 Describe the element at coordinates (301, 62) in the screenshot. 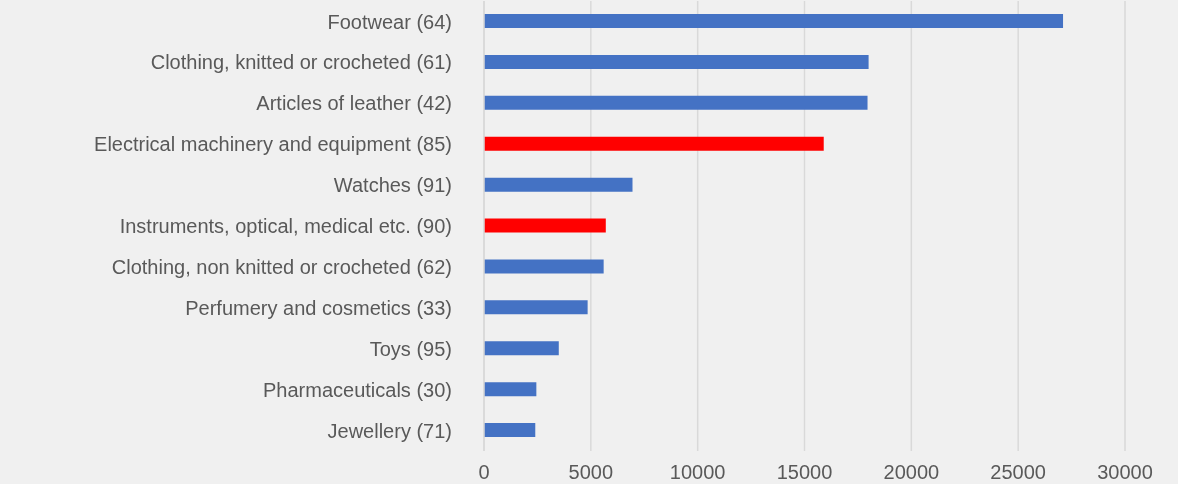

I see `y-tick-label: Clothing, knitted or crocheted (61)` at that location.